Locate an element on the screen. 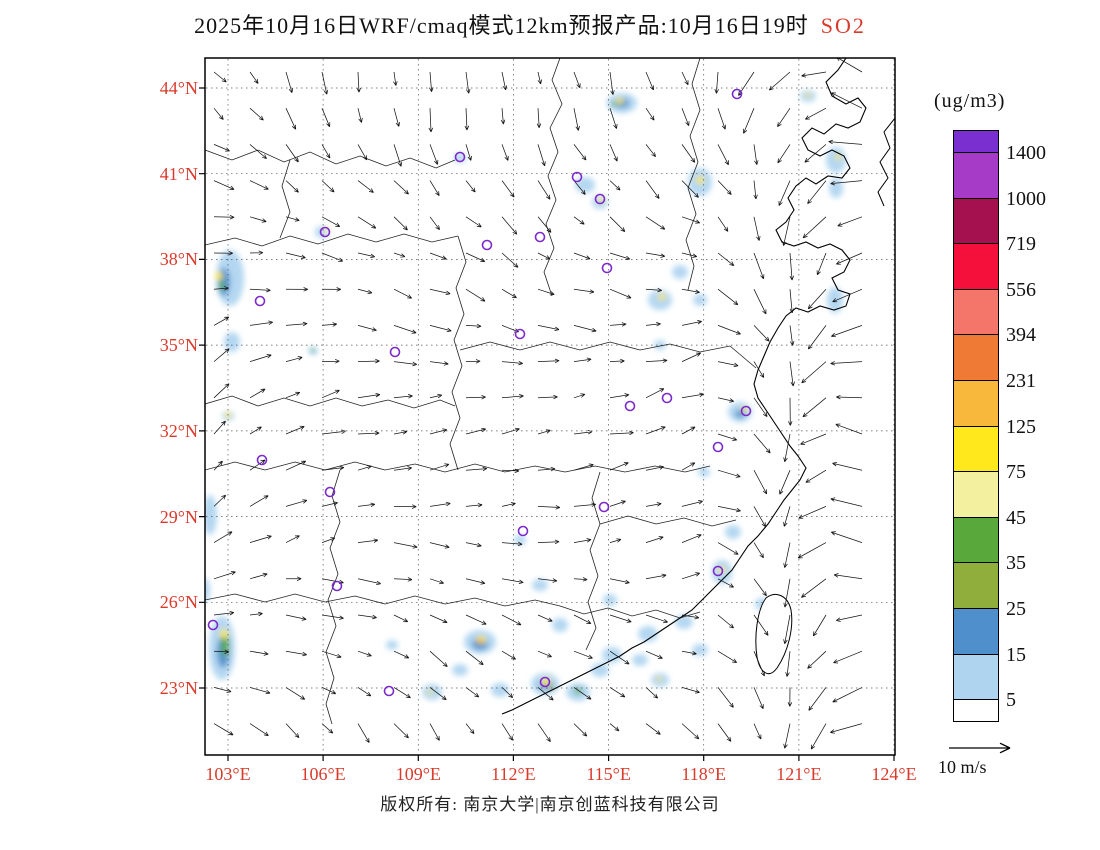  legend-tick-label: 394 is located at coordinates (1021, 335).